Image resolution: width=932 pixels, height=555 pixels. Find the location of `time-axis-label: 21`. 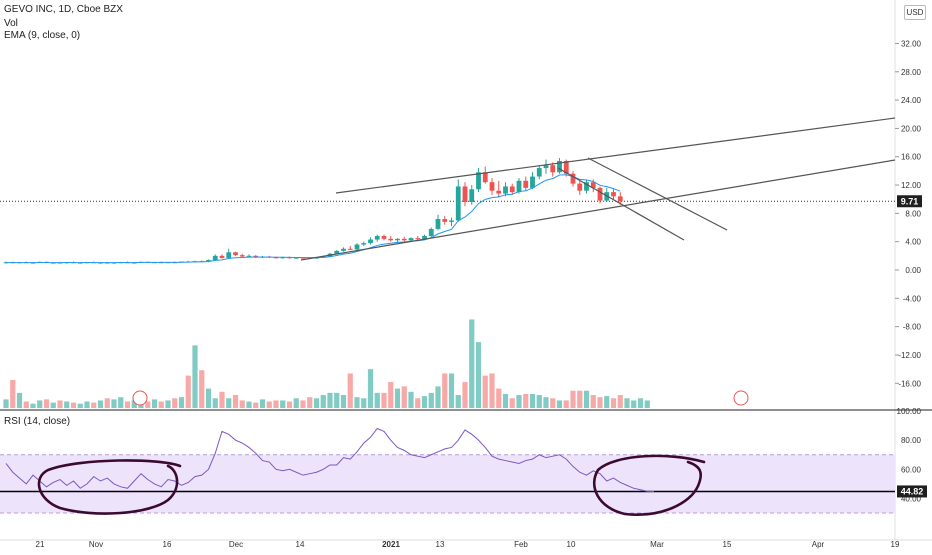

time-axis-label: 21 is located at coordinates (40, 544).